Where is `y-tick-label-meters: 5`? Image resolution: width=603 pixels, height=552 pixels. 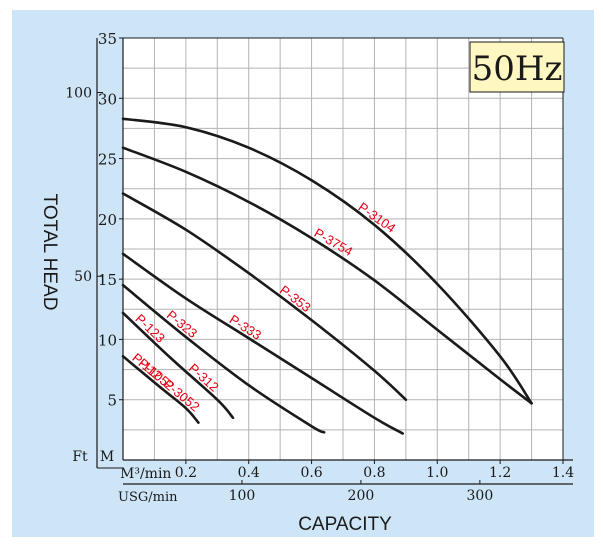
y-tick-label-meters: 5 is located at coordinates (112, 401).